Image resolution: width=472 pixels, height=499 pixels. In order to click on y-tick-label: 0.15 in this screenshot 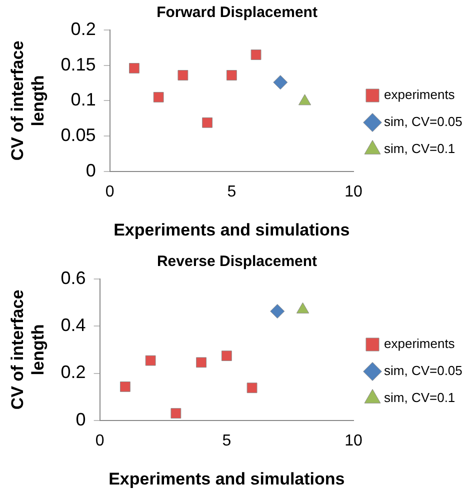, I will do `click(78, 64)`.